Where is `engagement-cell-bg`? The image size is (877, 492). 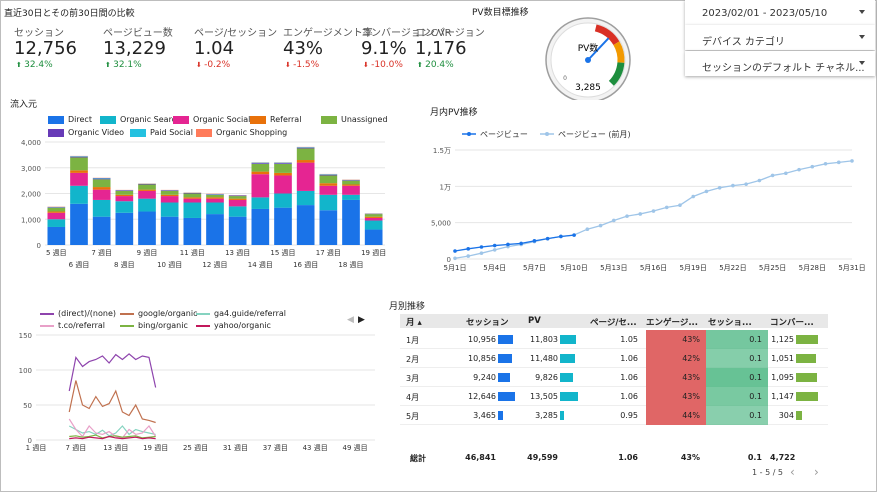
engagement-cell-bg is located at coordinates (676, 339).